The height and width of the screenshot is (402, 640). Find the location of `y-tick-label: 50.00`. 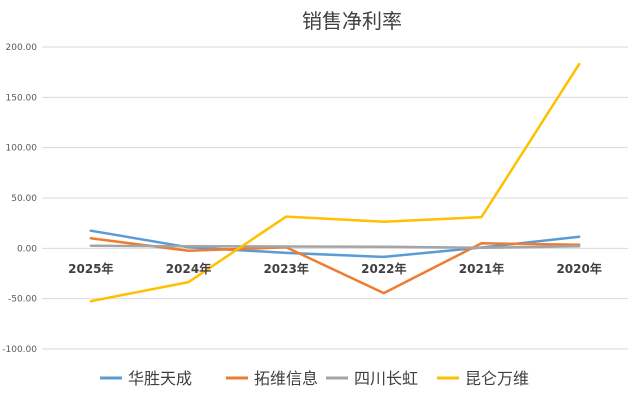

y-tick-label: 50.00 is located at coordinates (24, 199).